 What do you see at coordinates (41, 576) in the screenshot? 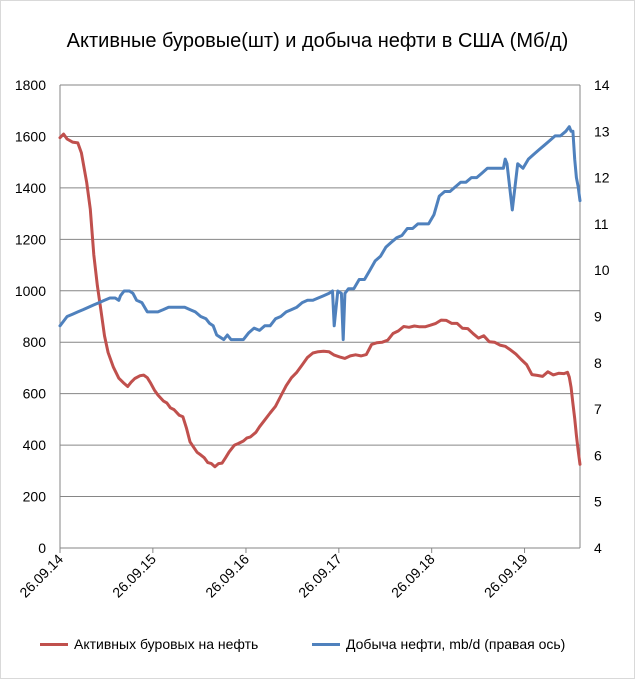
I see `x-tick-label: 26.09.14` at bounding box center [41, 576].